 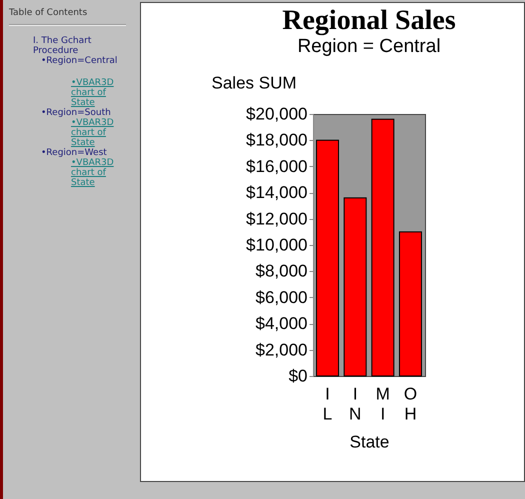 I want to click on y-tick-label: $18,000, so click(x=277, y=140).